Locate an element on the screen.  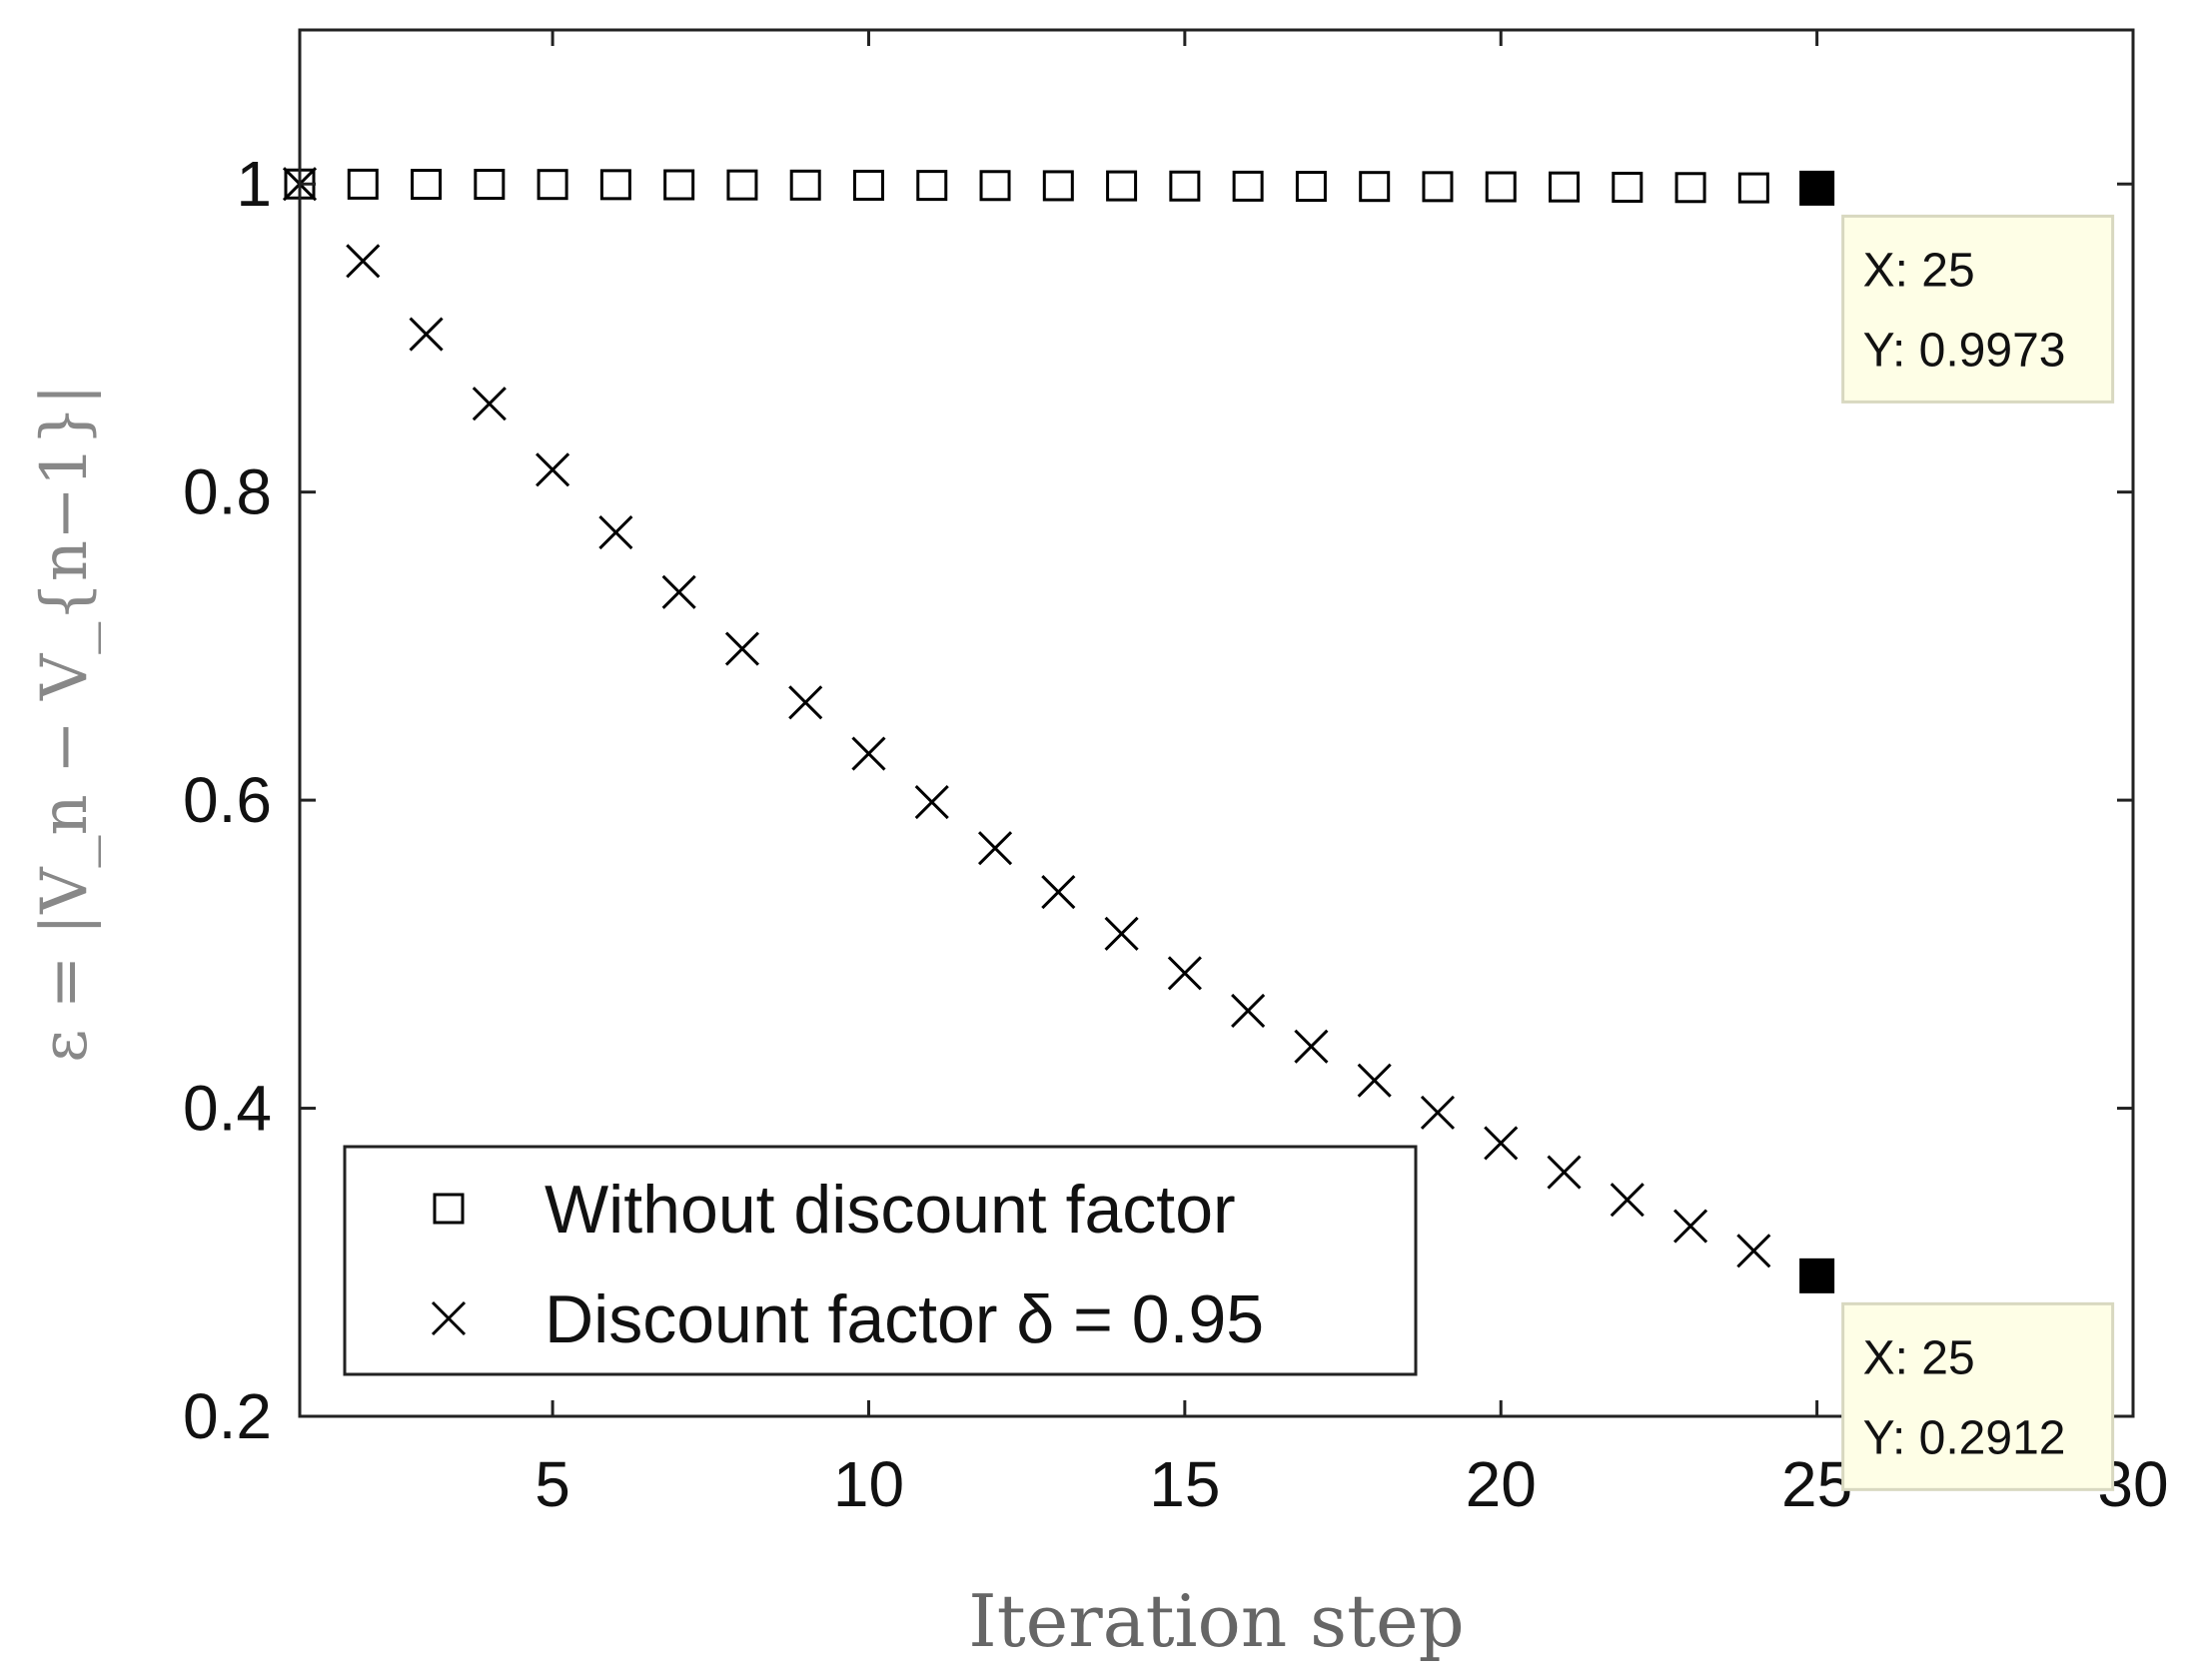
x-axis-label: Iteration step is located at coordinates (1216, 1621).